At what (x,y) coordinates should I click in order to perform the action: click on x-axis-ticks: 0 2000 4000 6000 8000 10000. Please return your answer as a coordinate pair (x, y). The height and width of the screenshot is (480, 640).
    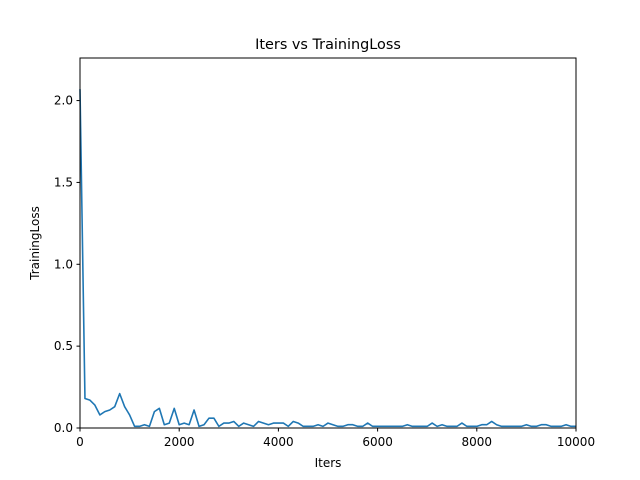
    Looking at the image, I should click on (335, 438).